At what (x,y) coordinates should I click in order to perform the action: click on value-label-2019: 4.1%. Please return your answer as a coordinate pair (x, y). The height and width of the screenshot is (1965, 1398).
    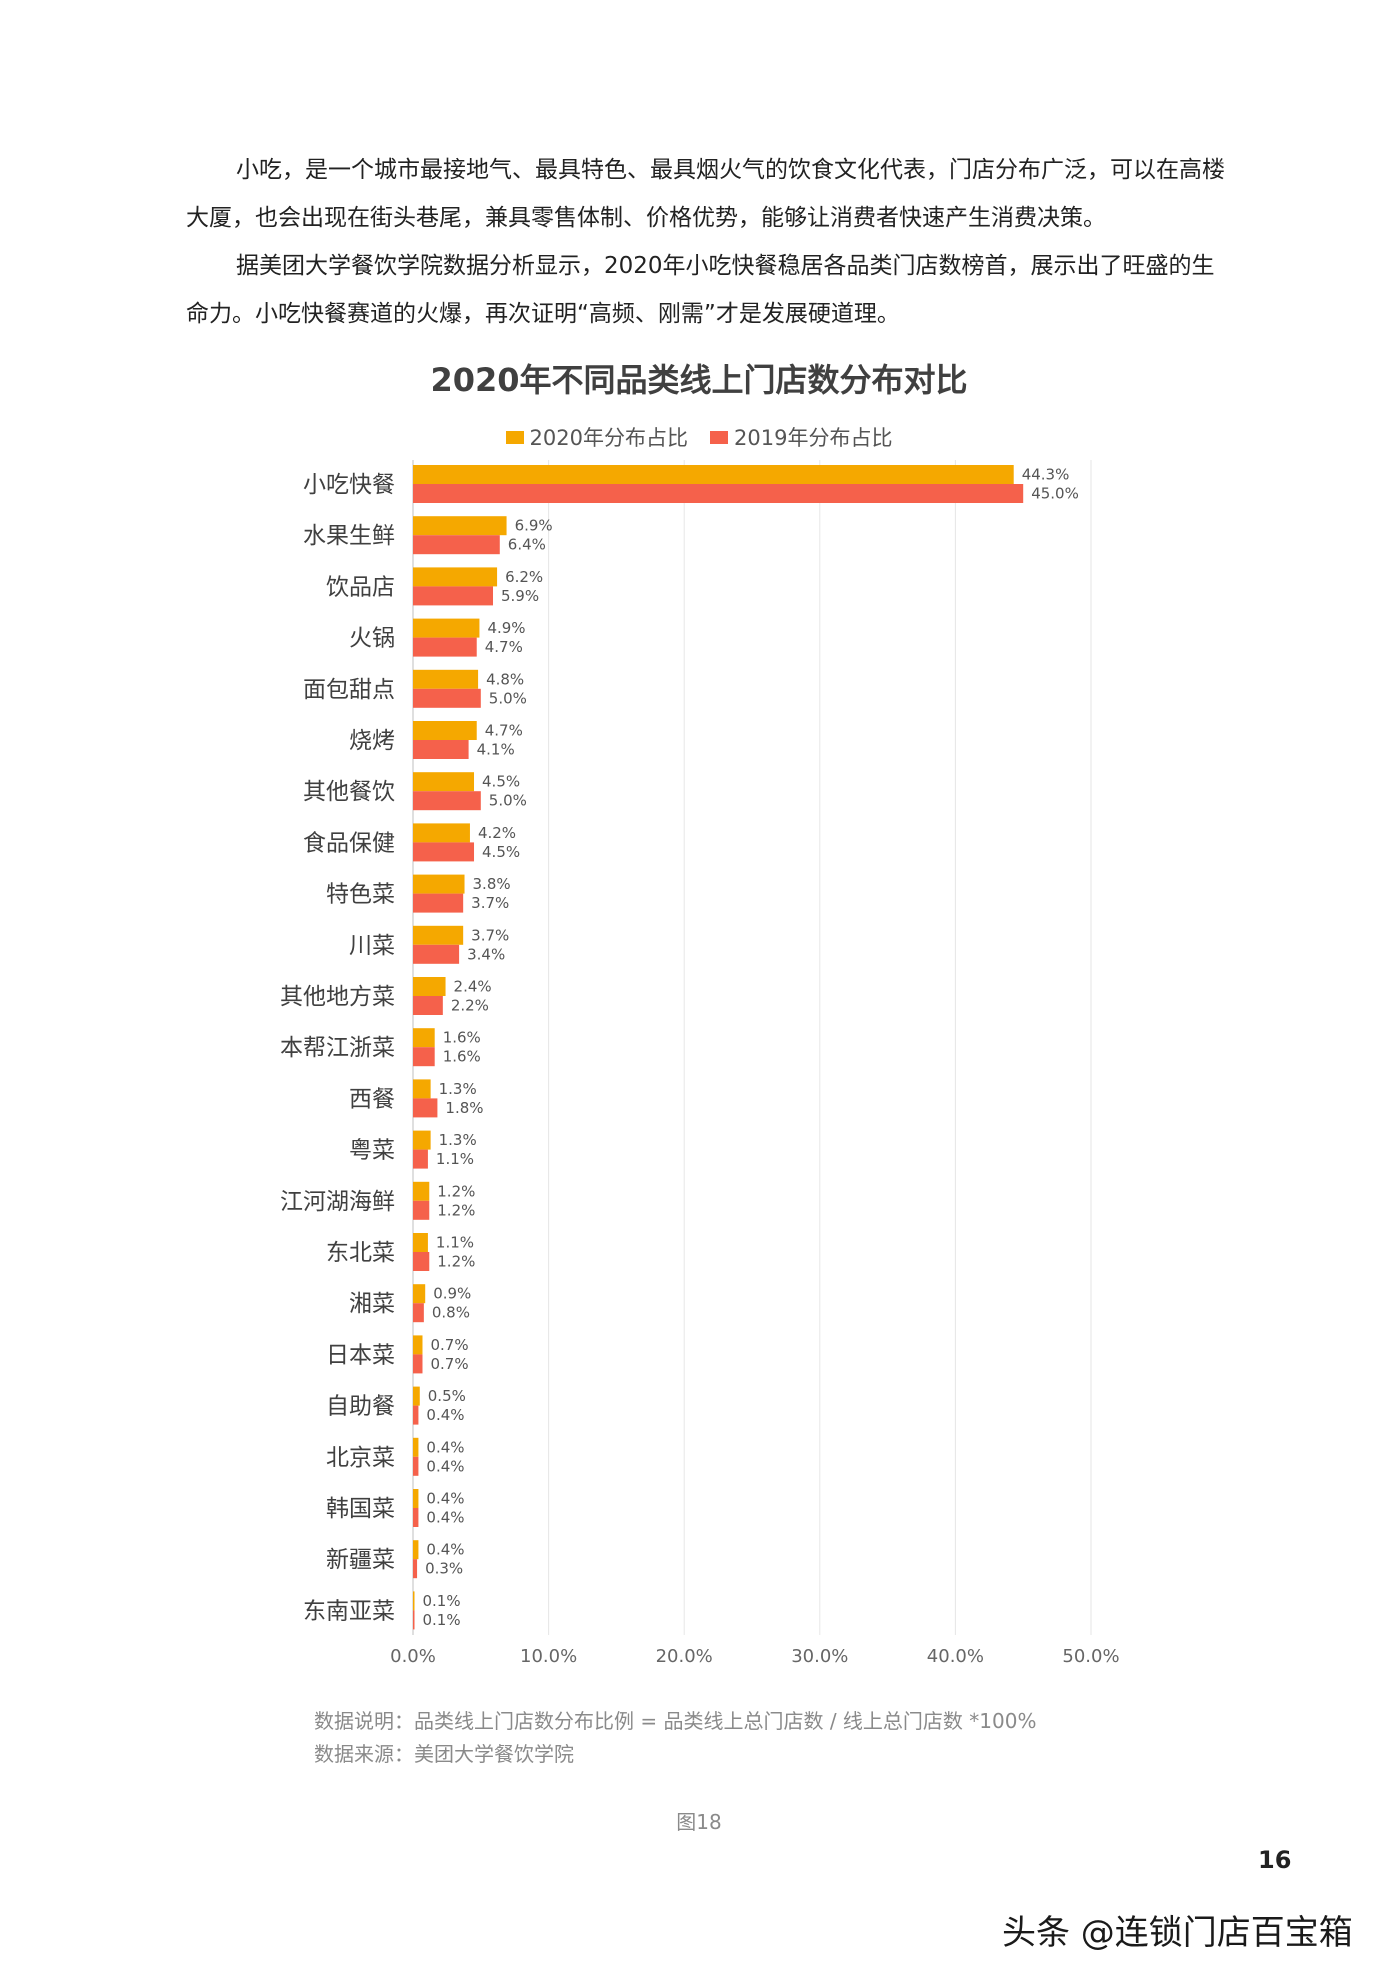
    Looking at the image, I should click on (496, 750).